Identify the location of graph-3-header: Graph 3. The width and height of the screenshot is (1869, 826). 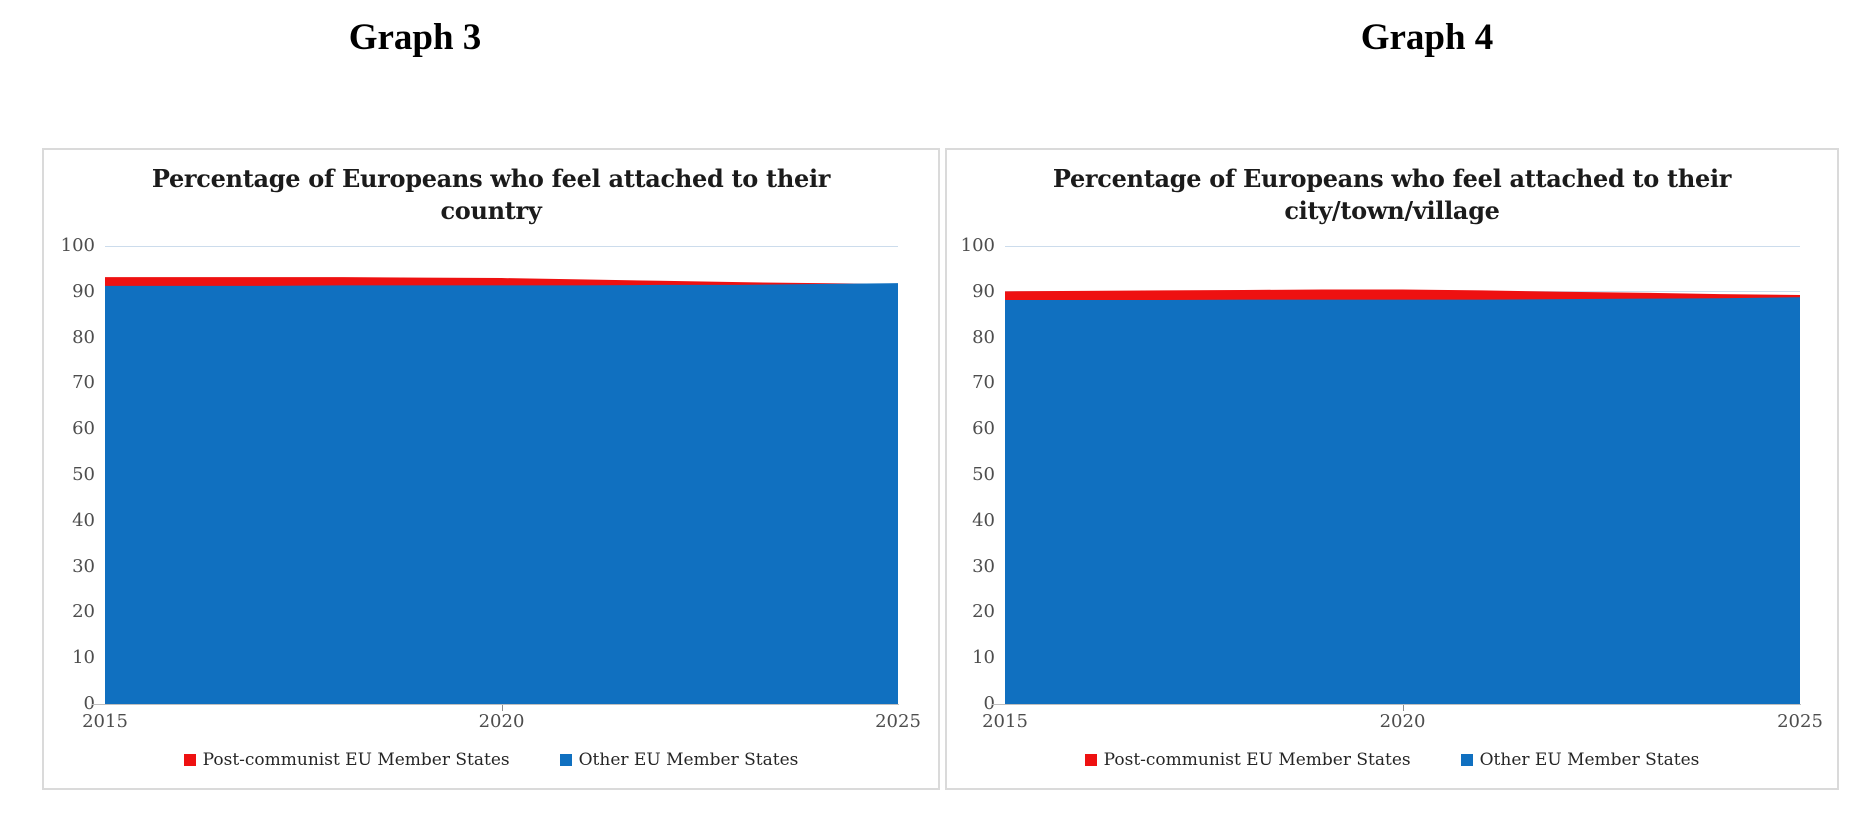
(415, 37).